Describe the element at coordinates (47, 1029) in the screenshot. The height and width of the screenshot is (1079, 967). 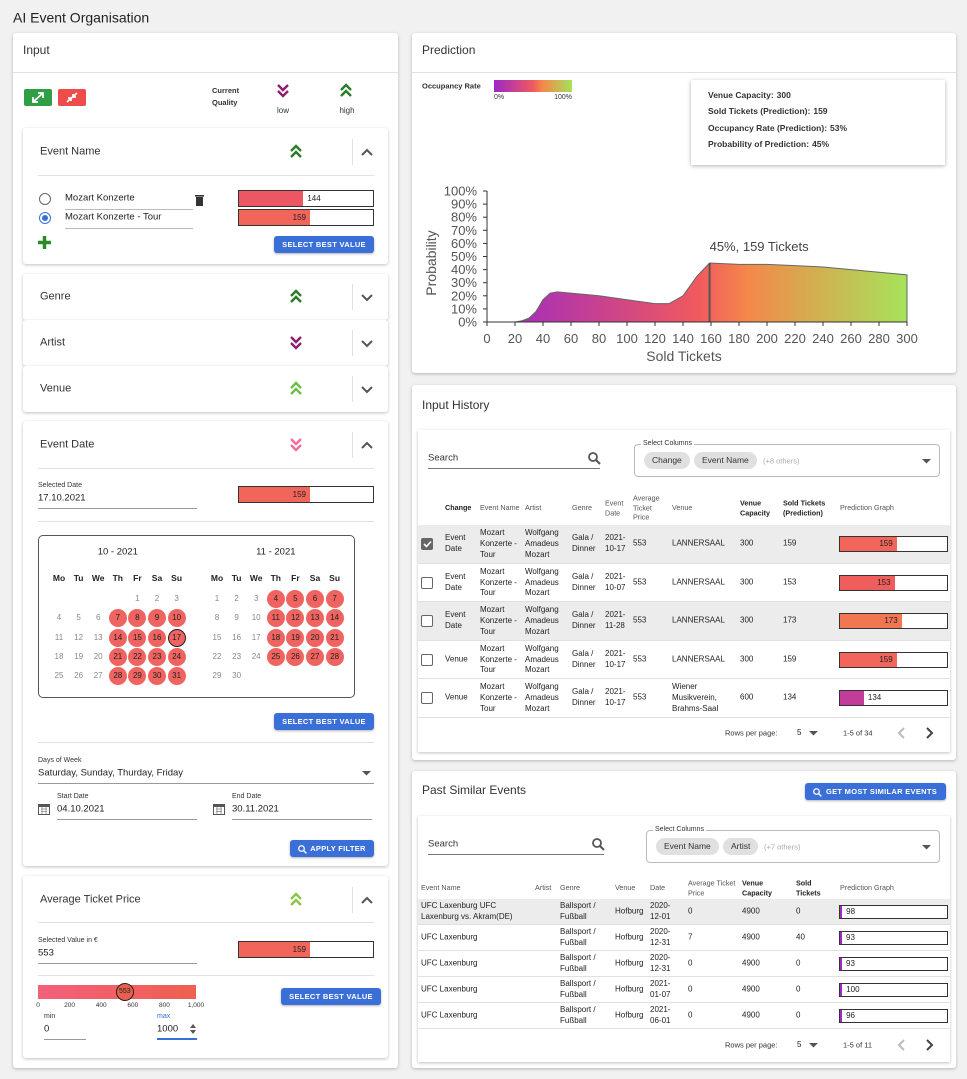
I see `field-value: 0` at that location.